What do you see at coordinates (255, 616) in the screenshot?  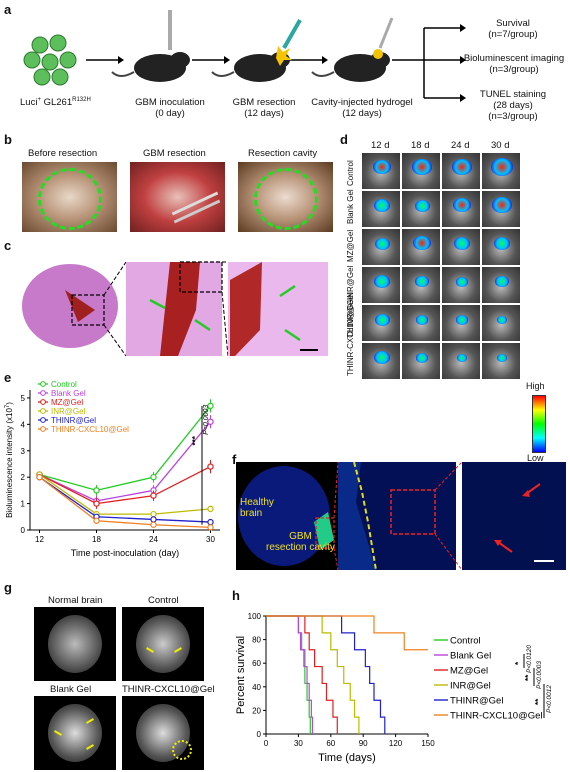 I see `y-tick-label: 100` at bounding box center [255, 616].